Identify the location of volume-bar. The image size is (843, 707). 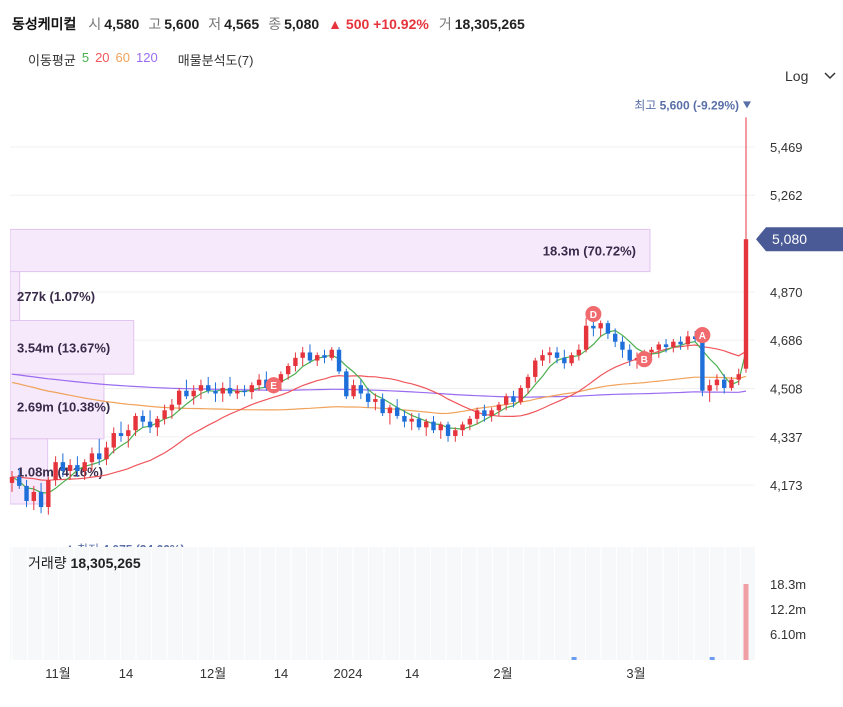
(746, 622).